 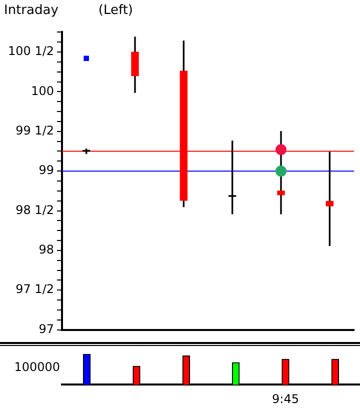 What do you see at coordinates (35, 209) in the screenshot?
I see `y-tick-label: 98 1/2` at bounding box center [35, 209].